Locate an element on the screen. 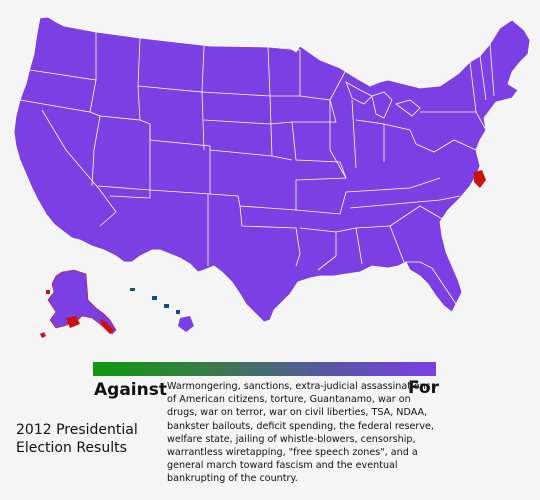 The height and width of the screenshot is (500, 540). florida-shape is located at coordinates (431, 287).